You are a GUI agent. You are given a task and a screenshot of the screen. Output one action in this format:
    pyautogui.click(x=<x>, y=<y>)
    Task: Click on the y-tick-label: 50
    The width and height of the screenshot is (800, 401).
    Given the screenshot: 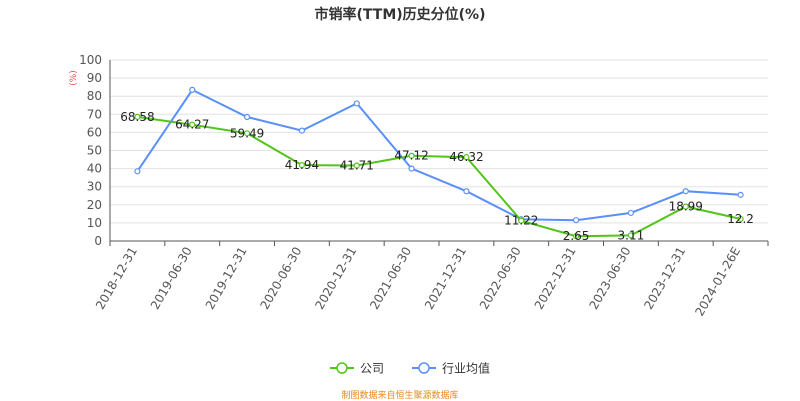 What is the action you would take?
    pyautogui.click(x=94, y=151)
    